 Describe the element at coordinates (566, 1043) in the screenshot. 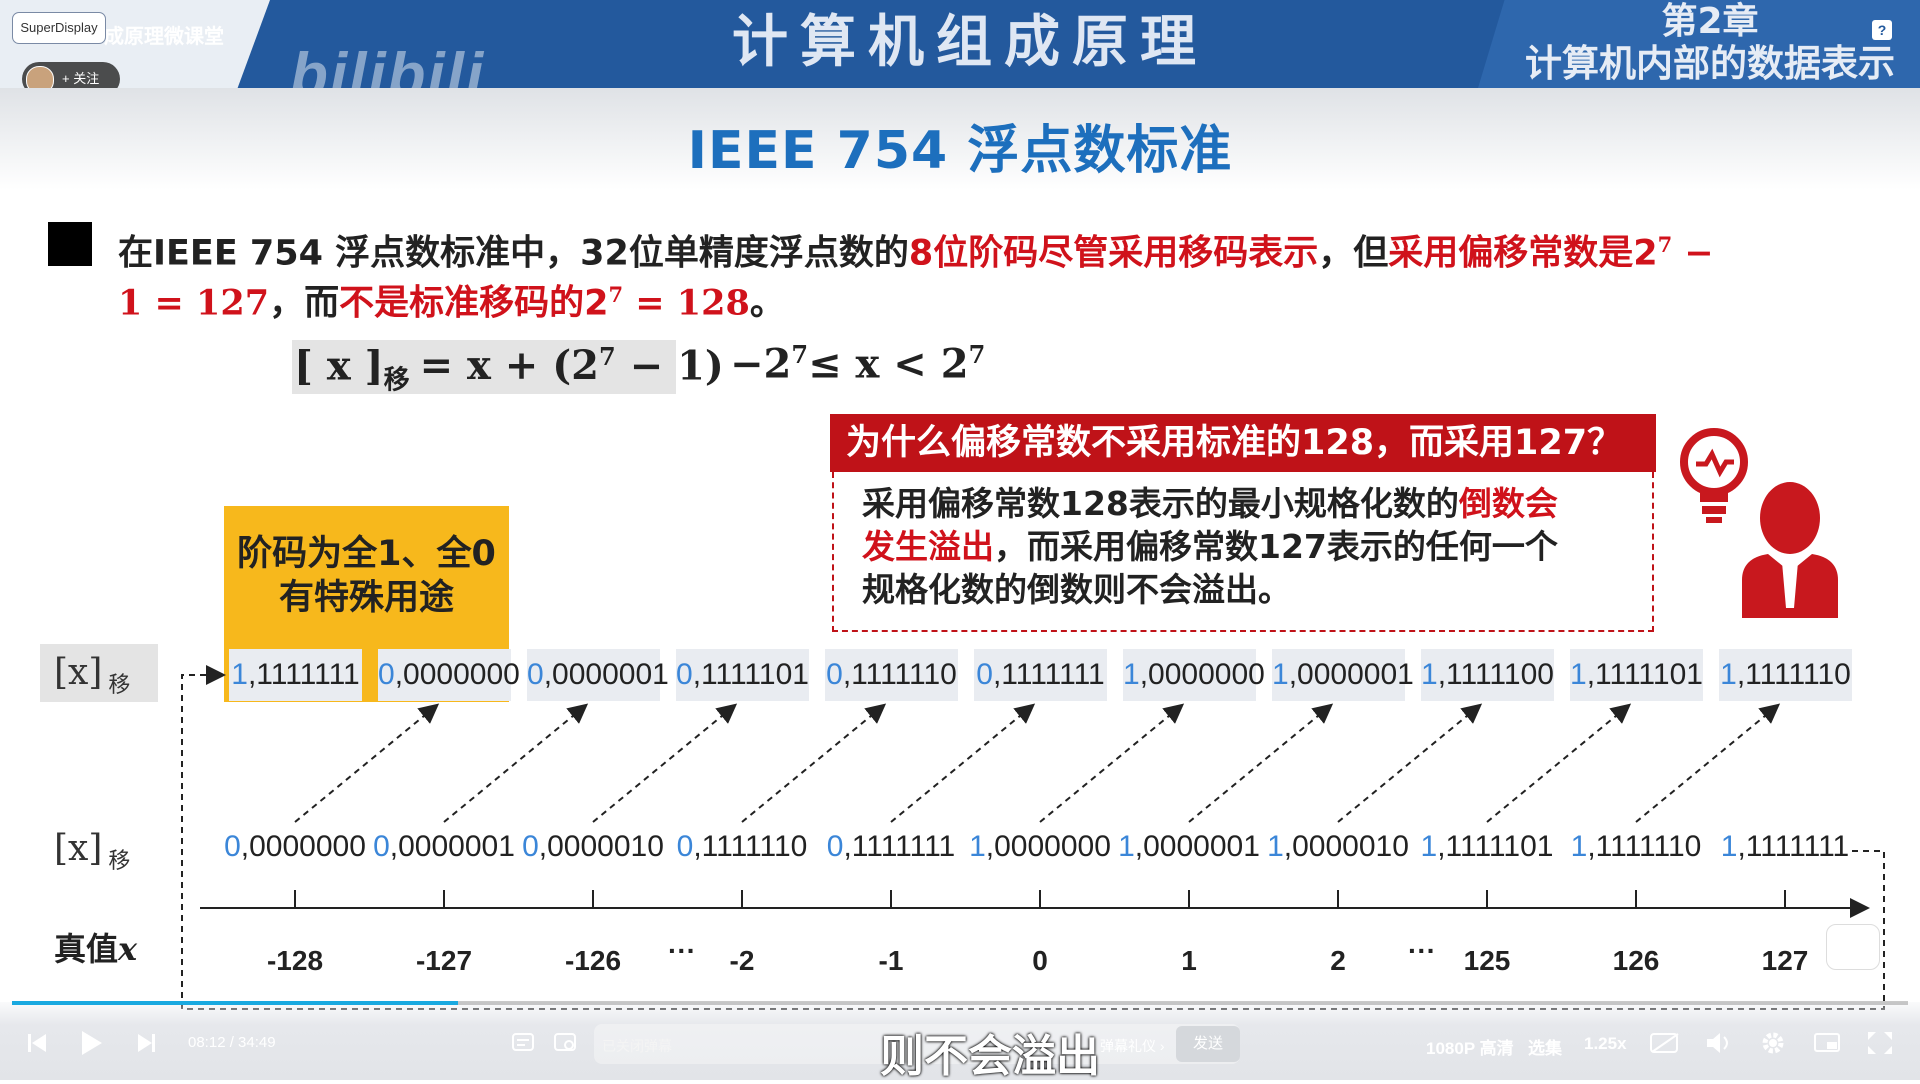

I see `danmaku-settings-icon` at that location.